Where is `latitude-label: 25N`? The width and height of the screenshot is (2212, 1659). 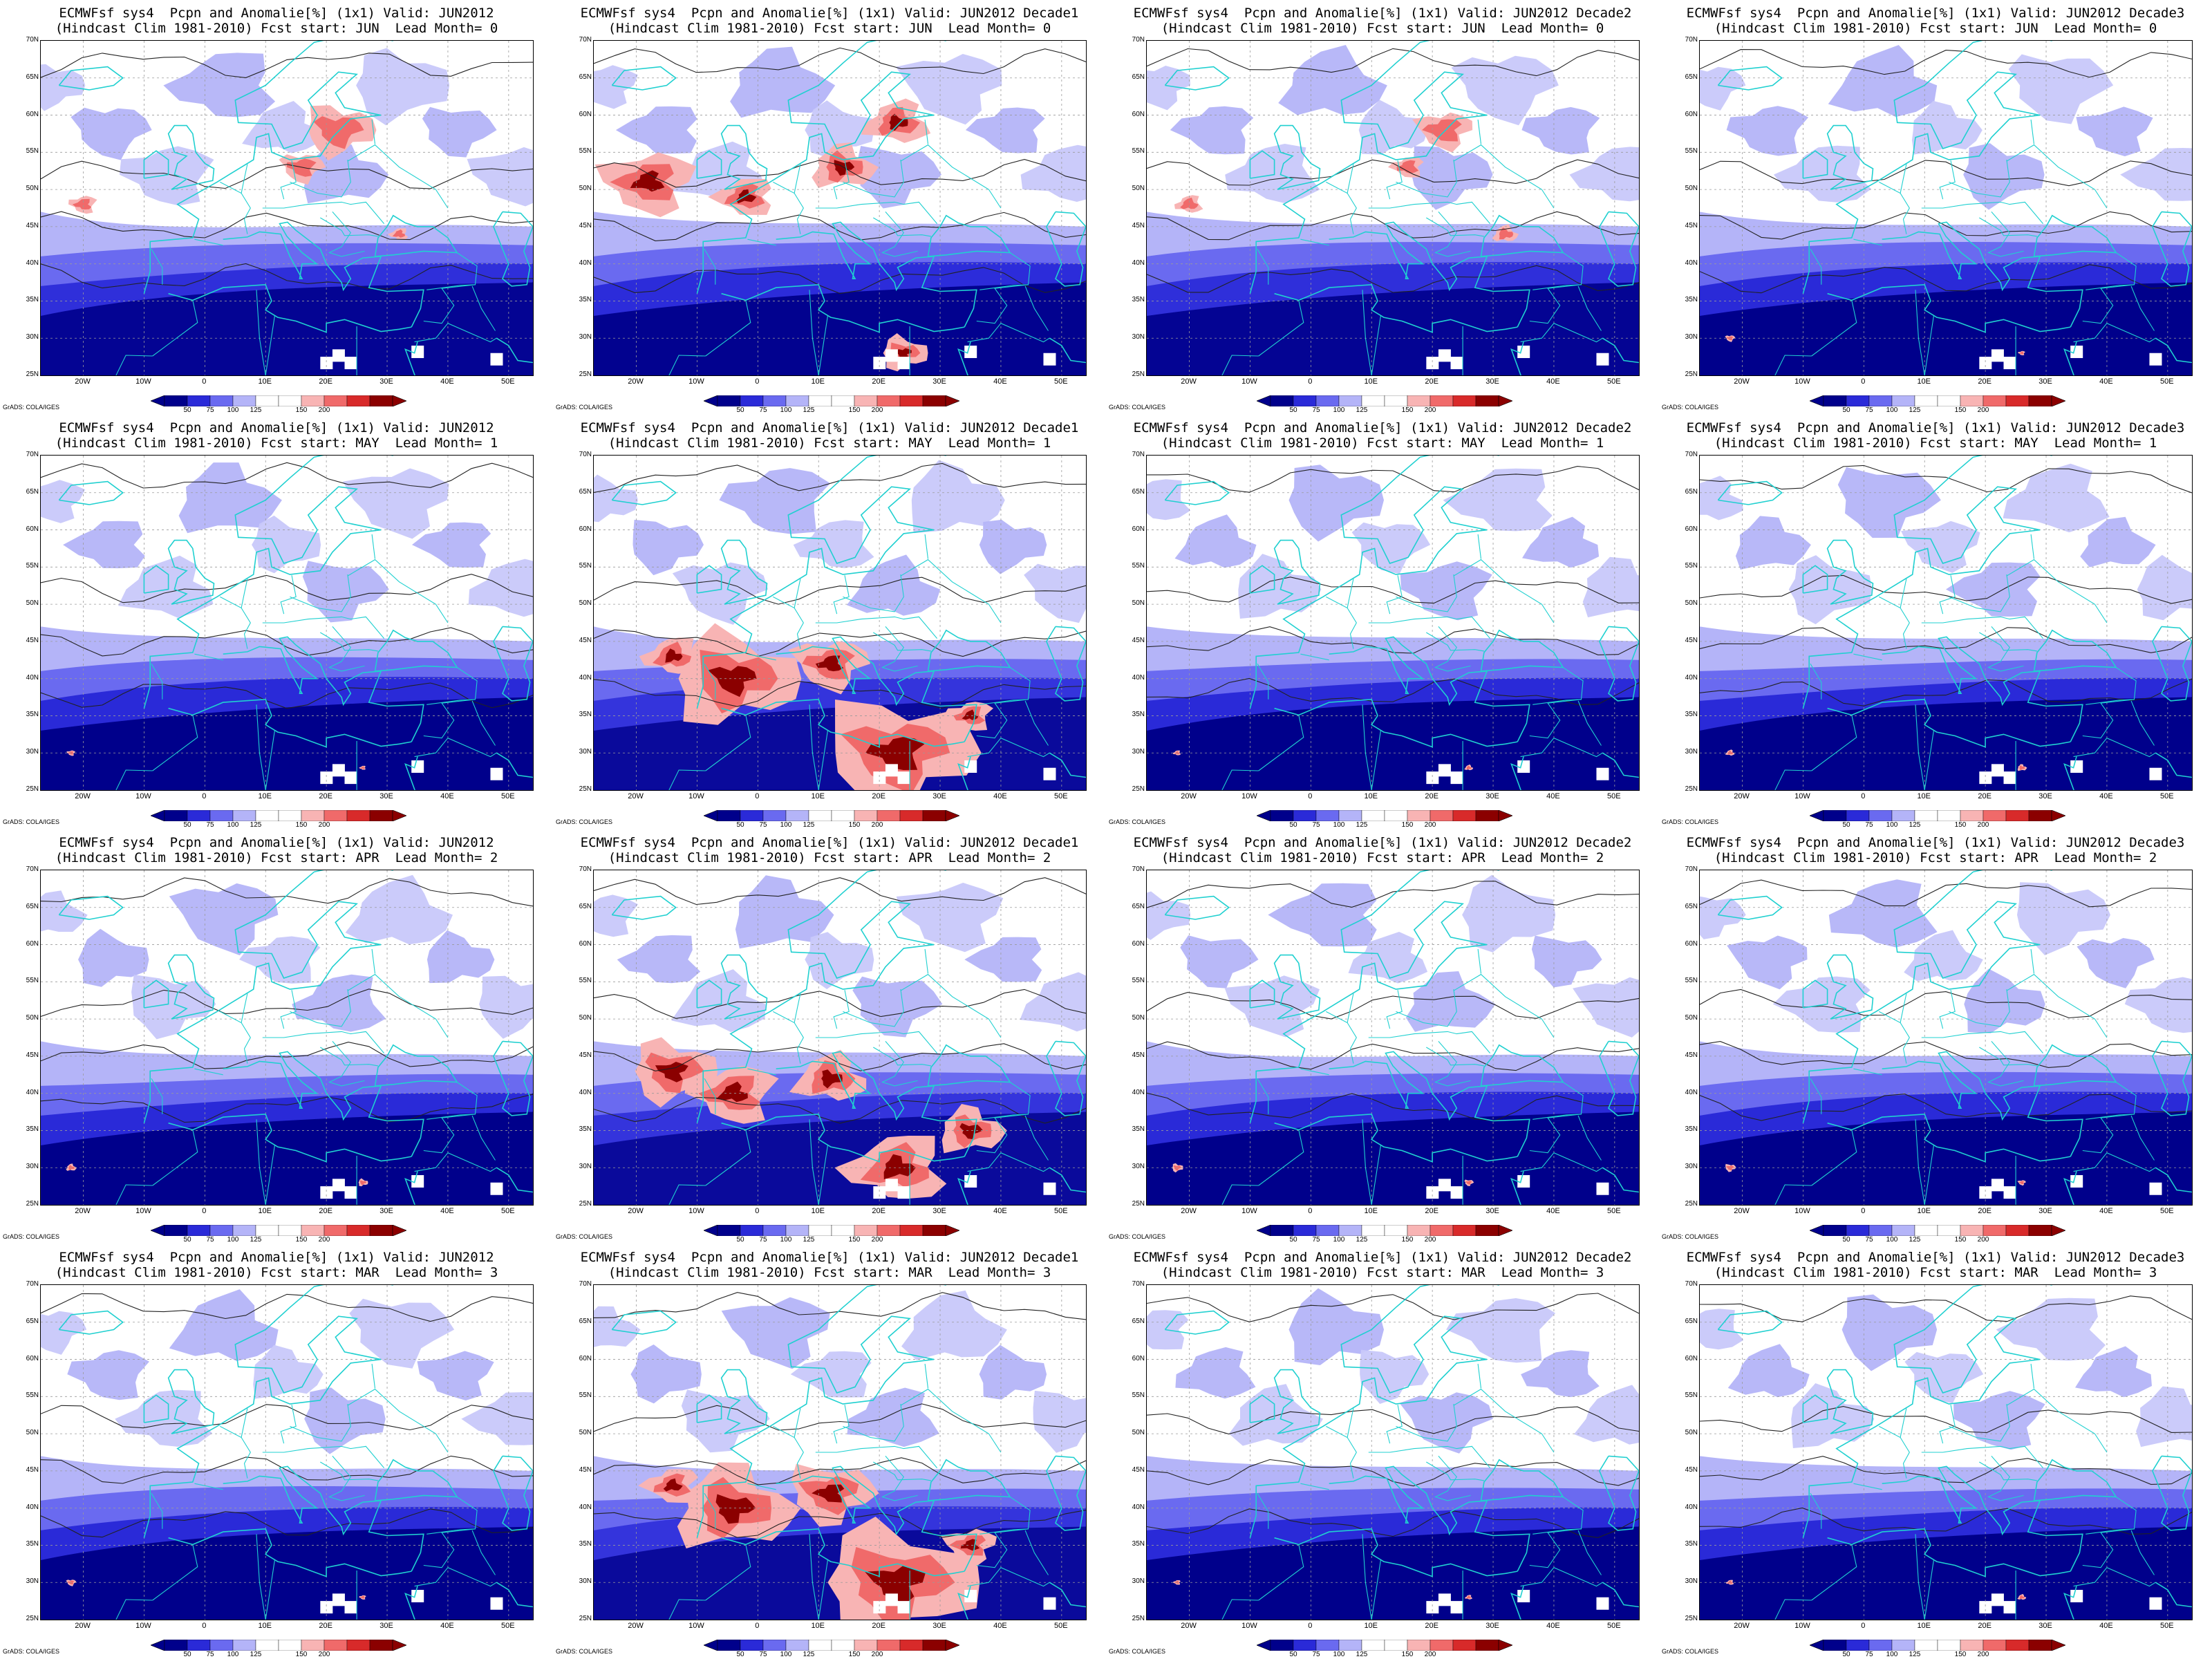
latitude-label: 25N is located at coordinates (1138, 789).